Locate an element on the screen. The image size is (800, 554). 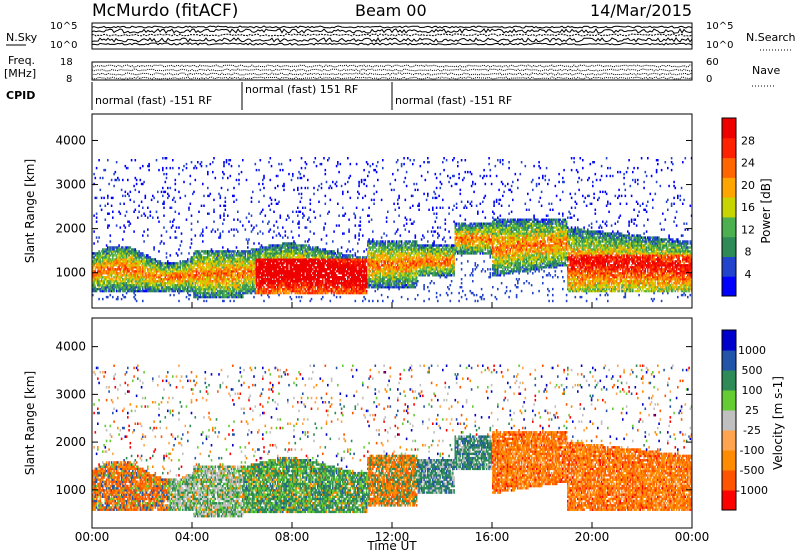
freq-unit-label: [MHz] is located at coordinates (20, 73).